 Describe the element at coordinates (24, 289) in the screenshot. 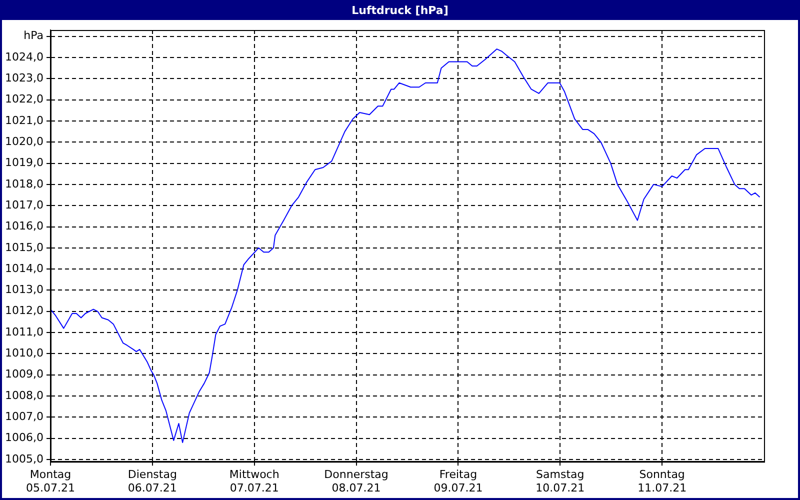

I see `y-tick-label: 1013,0` at that location.